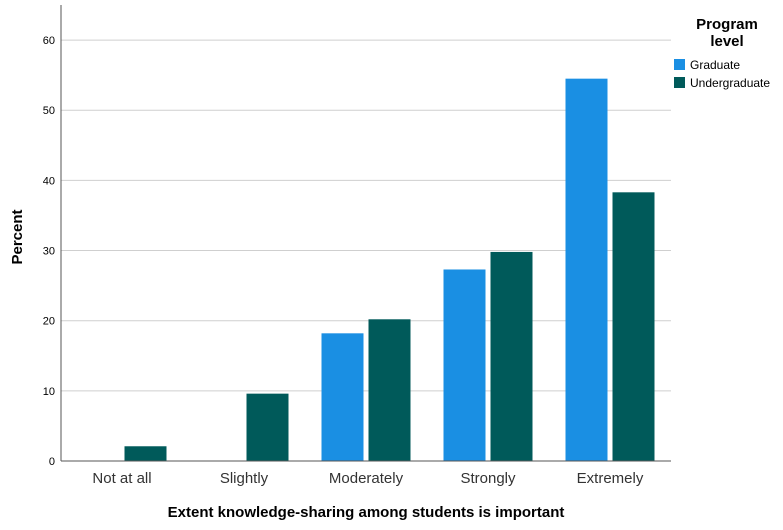 The image size is (783, 530). I want to click on bar-graduate-strongly, so click(464, 365).